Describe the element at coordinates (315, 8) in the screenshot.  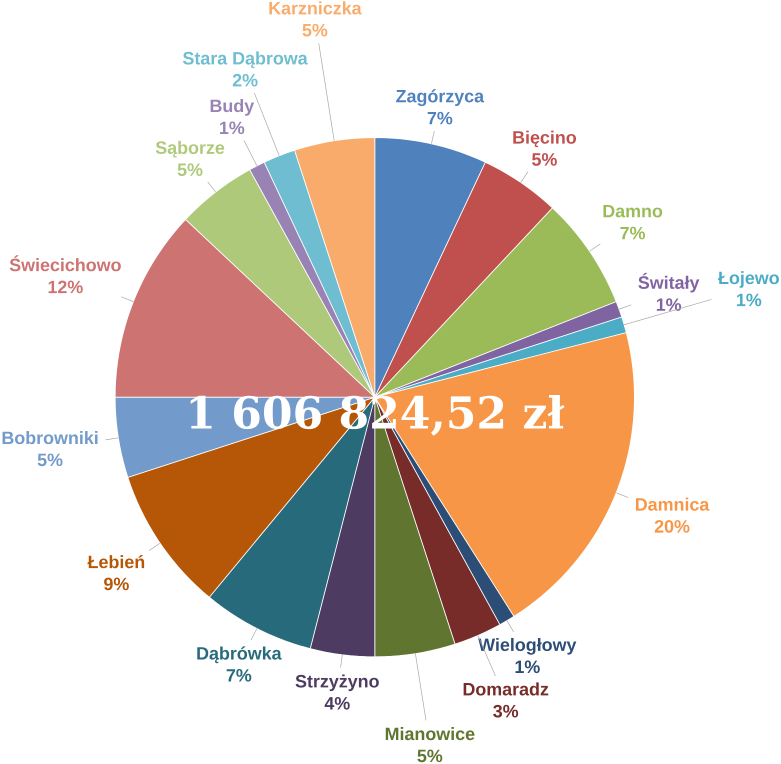
I see `slice-label: Karzniczka` at that location.